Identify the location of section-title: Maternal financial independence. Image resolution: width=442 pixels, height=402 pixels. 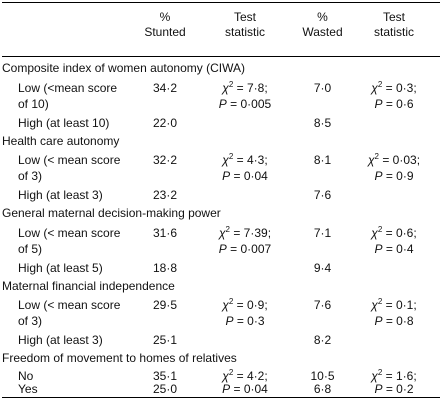
(88, 286).